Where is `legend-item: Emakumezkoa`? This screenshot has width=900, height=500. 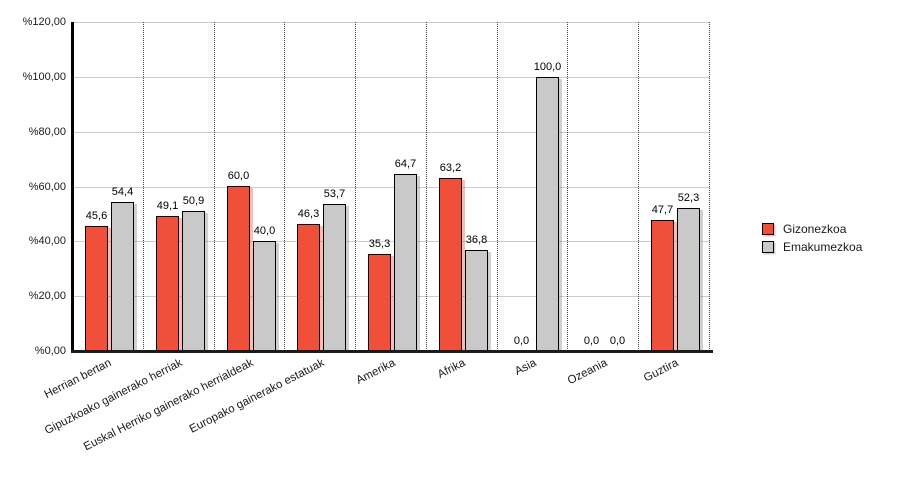
legend-item: Emakumezkoa is located at coordinates (812, 247).